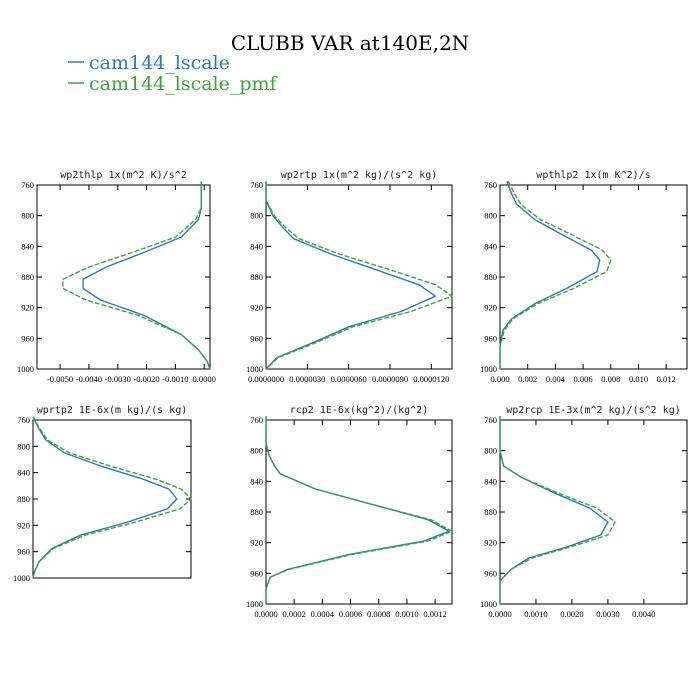 This screenshot has width=700, height=700. I want to click on x-tick-label: 0.004, so click(556, 379).